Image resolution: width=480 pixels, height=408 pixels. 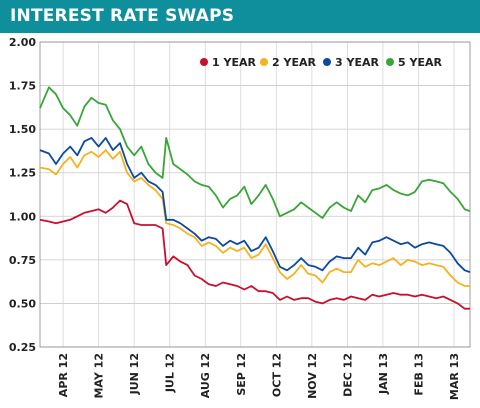 I want to click on chart-title: INTEREST RATE SWAPS, so click(x=122, y=16).